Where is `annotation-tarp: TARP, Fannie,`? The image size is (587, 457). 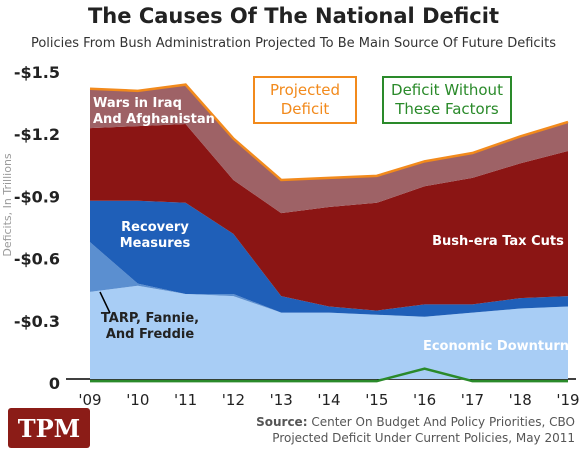 annotation-tarp: TARP, Fannie, is located at coordinates (150, 318).